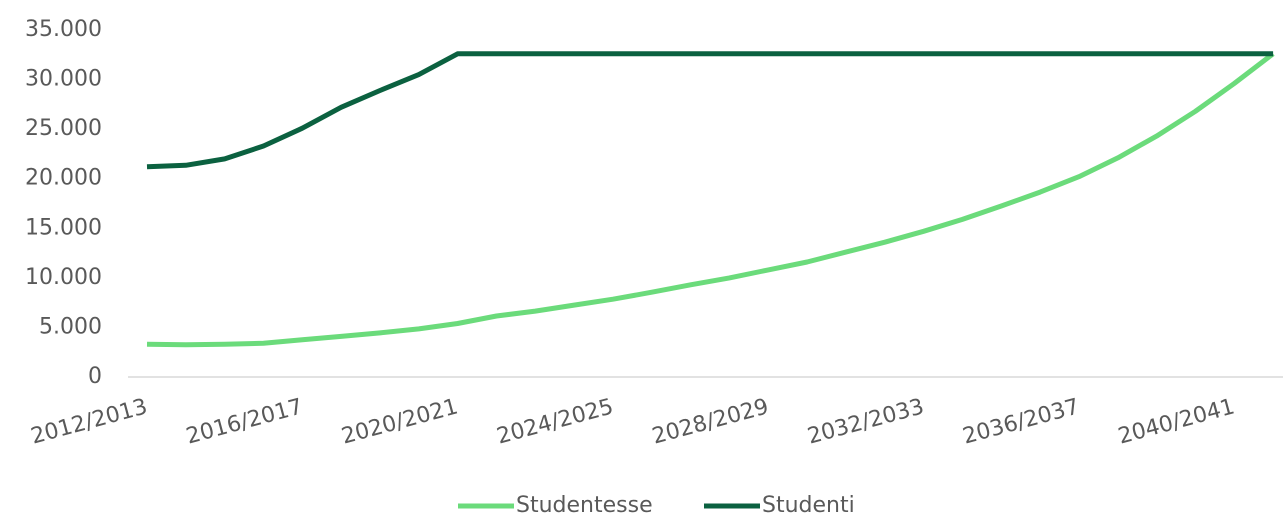 The image size is (1283, 521). Describe the element at coordinates (63, 79) in the screenshot. I see `y-tick-label: 30.000` at that location.